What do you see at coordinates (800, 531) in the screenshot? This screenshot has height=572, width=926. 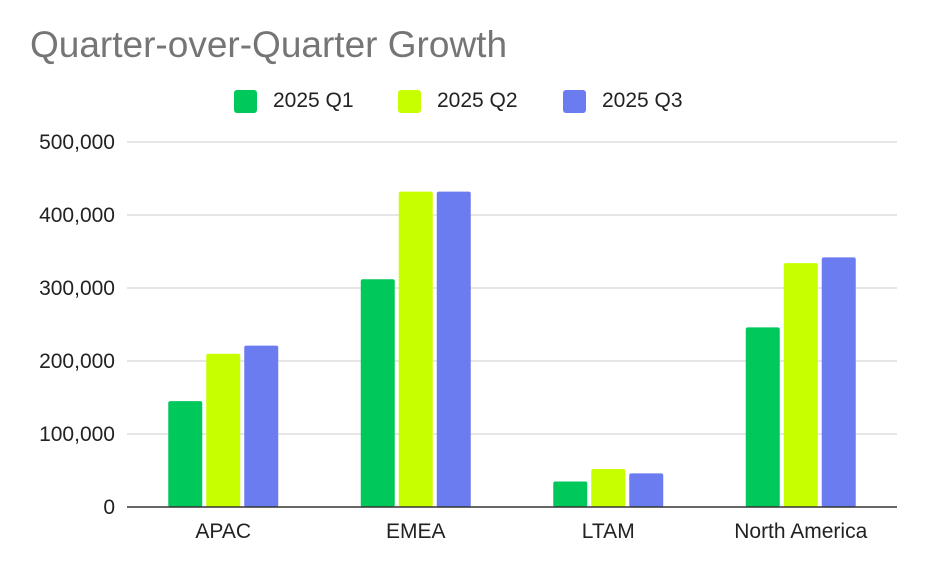 I see `x-tick-label: North America` at bounding box center [800, 531].